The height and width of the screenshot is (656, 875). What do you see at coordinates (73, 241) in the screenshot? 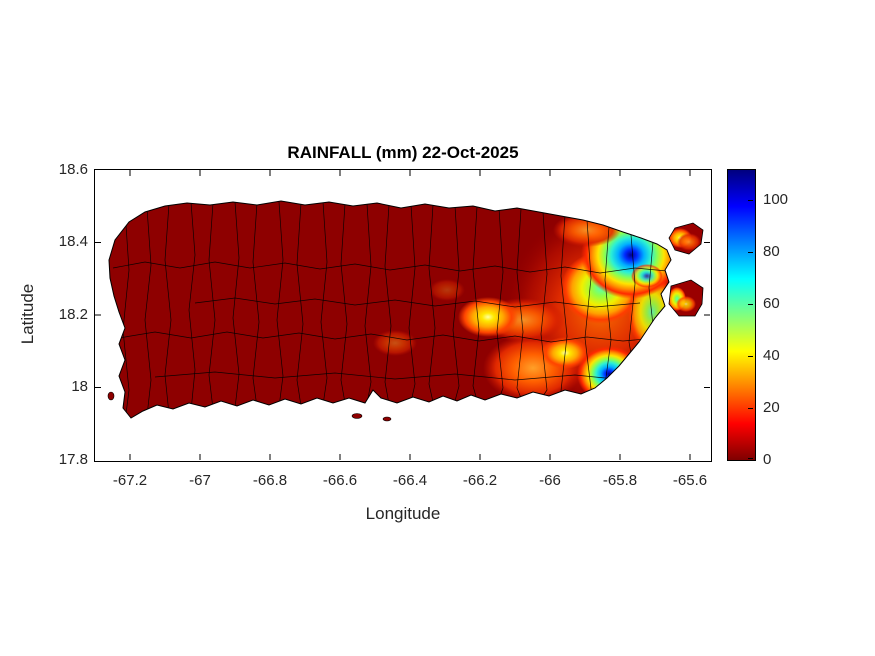
I see `y-tick-label: 18.4` at bounding box center [73, 241].